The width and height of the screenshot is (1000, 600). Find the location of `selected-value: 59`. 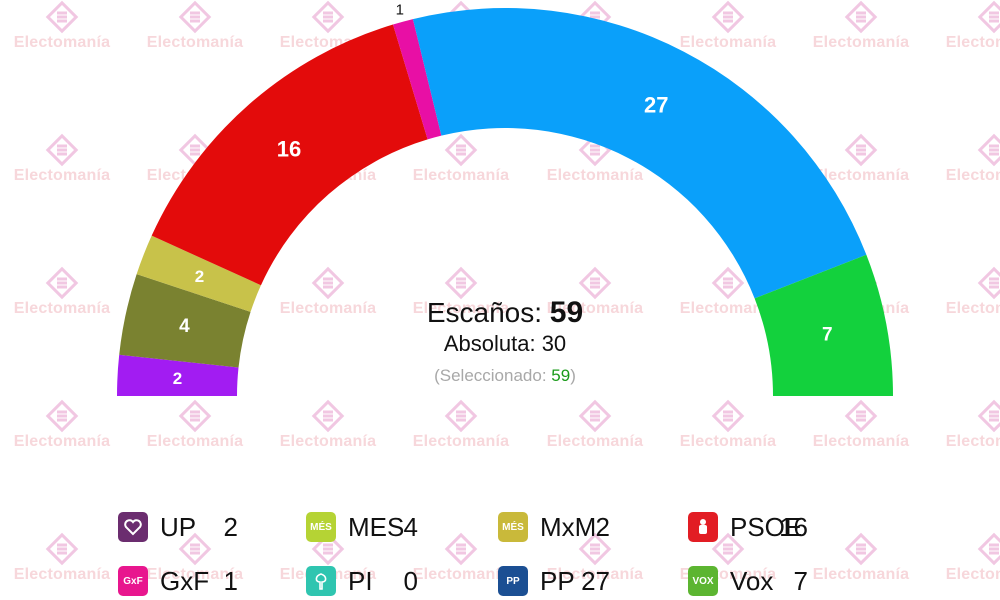

selected-value: 59 is located at coordinates (561, 375).